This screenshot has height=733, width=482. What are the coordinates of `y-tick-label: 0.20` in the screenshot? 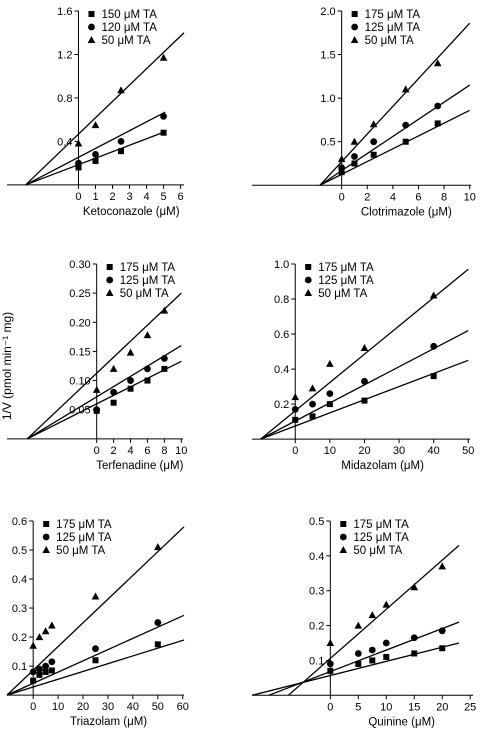 It's located at (79, 323).